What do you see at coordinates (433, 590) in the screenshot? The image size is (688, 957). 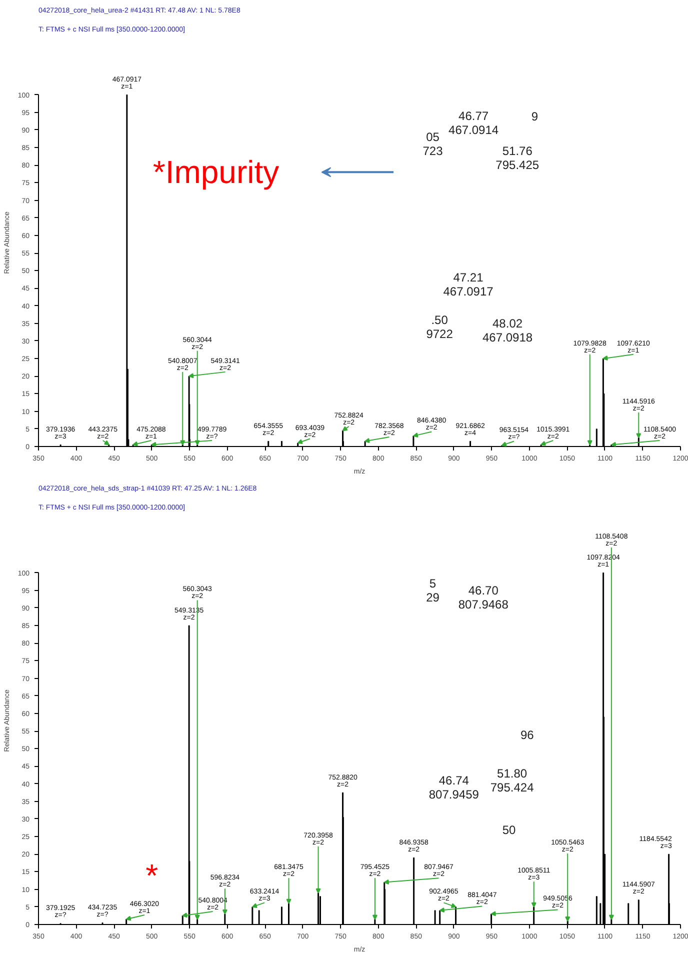 I see `annotation: 5 29` at bounding box center [433, 590].